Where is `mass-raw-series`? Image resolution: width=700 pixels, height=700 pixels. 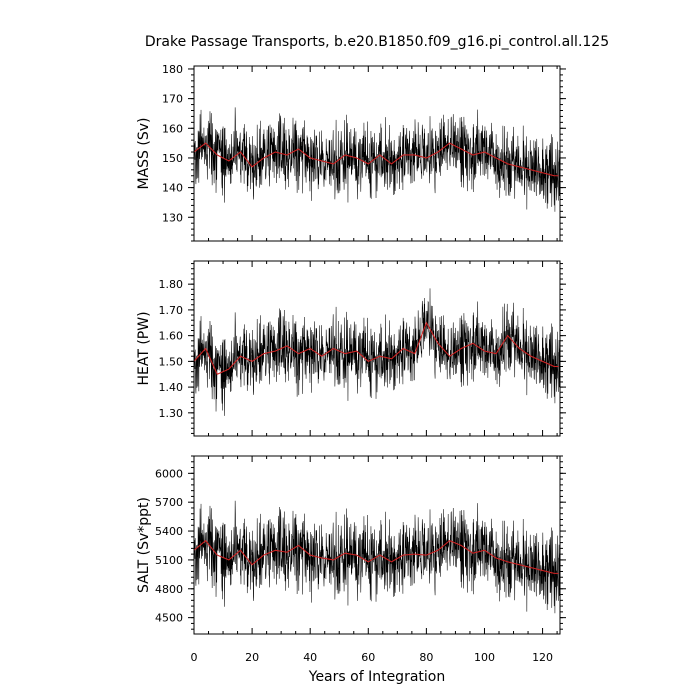 mass-raw-series is located at coordinates (377, 159).